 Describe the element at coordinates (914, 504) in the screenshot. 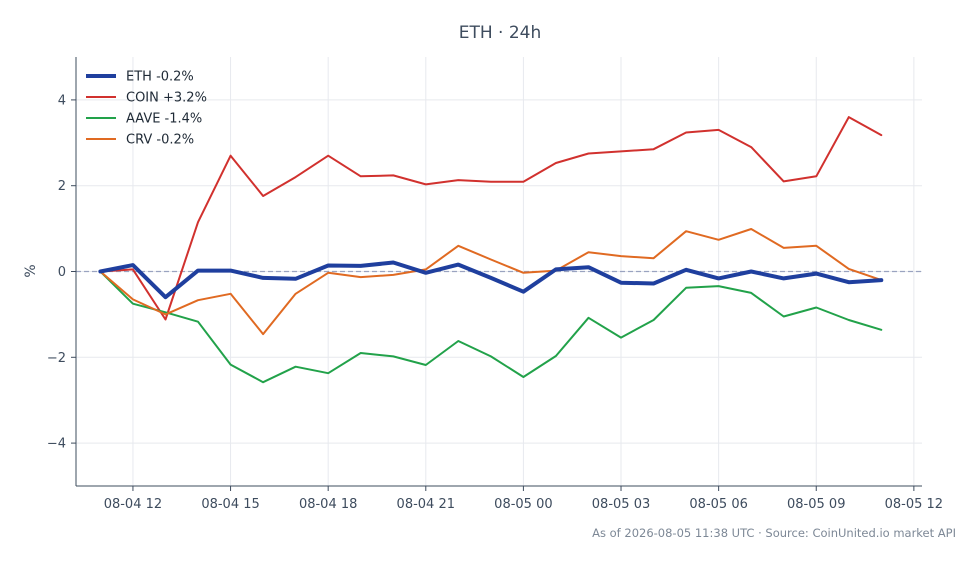

I see `x-tick-label: 08-05 12` at that location.